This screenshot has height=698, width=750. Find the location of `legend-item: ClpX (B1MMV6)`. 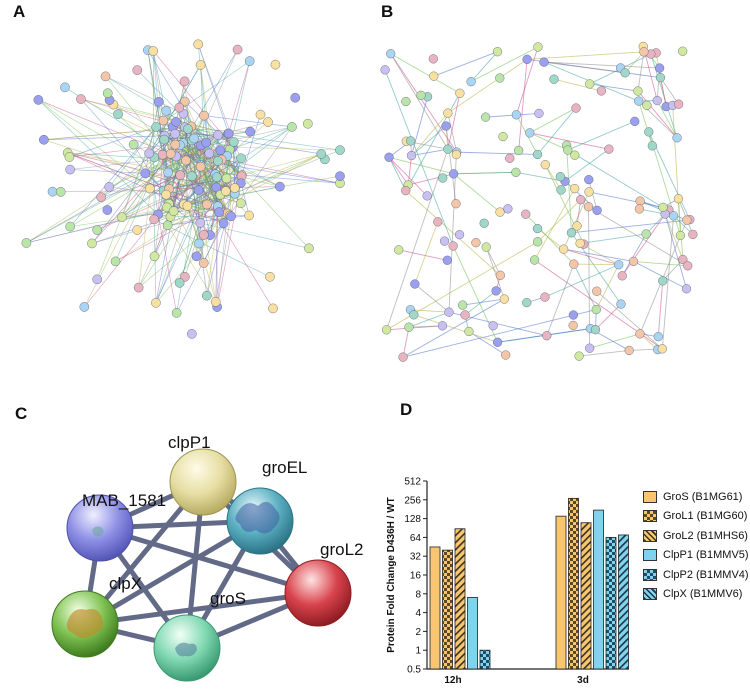

legend-item: ClpX (B1MMV6) is located at coordinates (696, 595).